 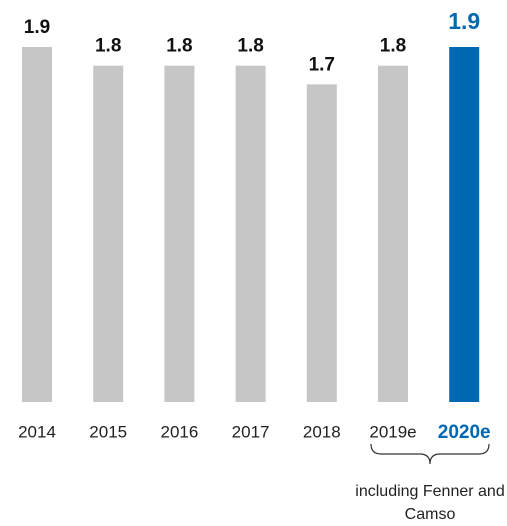 I want to click on x-tick-label: 2014, so click(x=37, y=431).